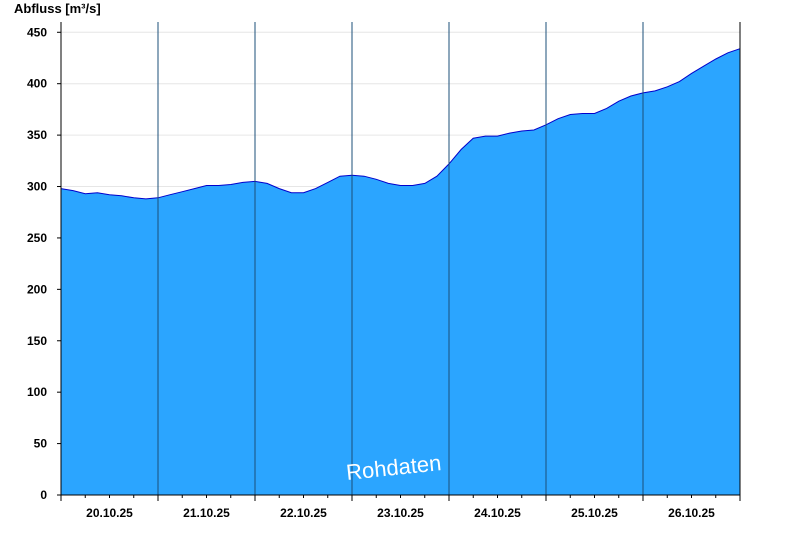 Image resolution: width=800 pixels, height=555 pixels. Describe the element at coordinates (206, 513) in the screenshot. I see `x-tick-label: 21.10.25` at that location.